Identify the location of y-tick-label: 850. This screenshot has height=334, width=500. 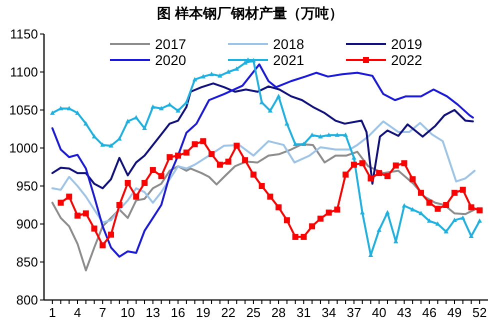
(27, 262).